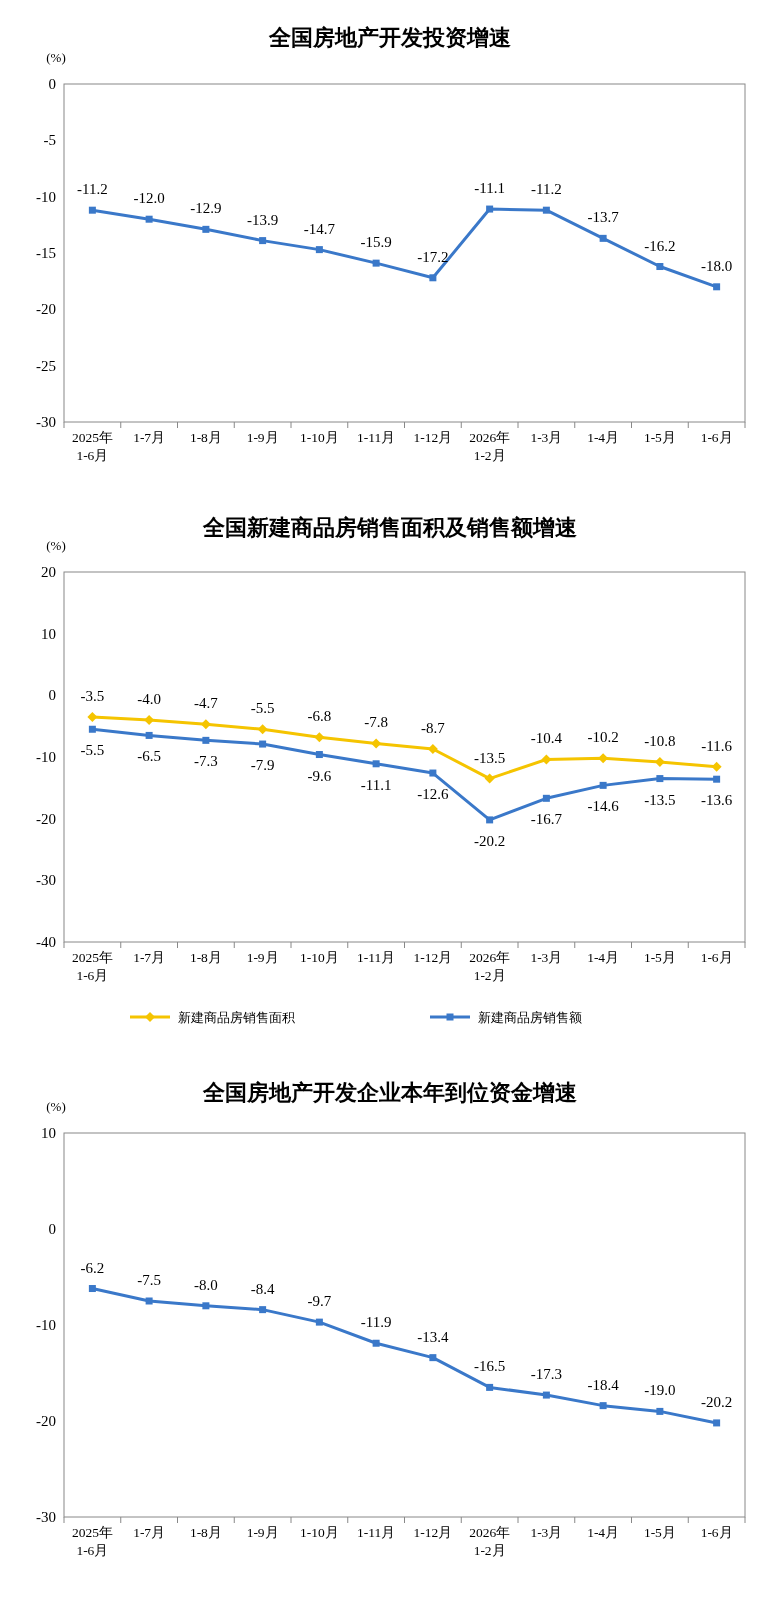  What do you see at coordinates (433, 256) in the screenshot?
I see `data-label: -17.2` at bounding box center [433, 256].